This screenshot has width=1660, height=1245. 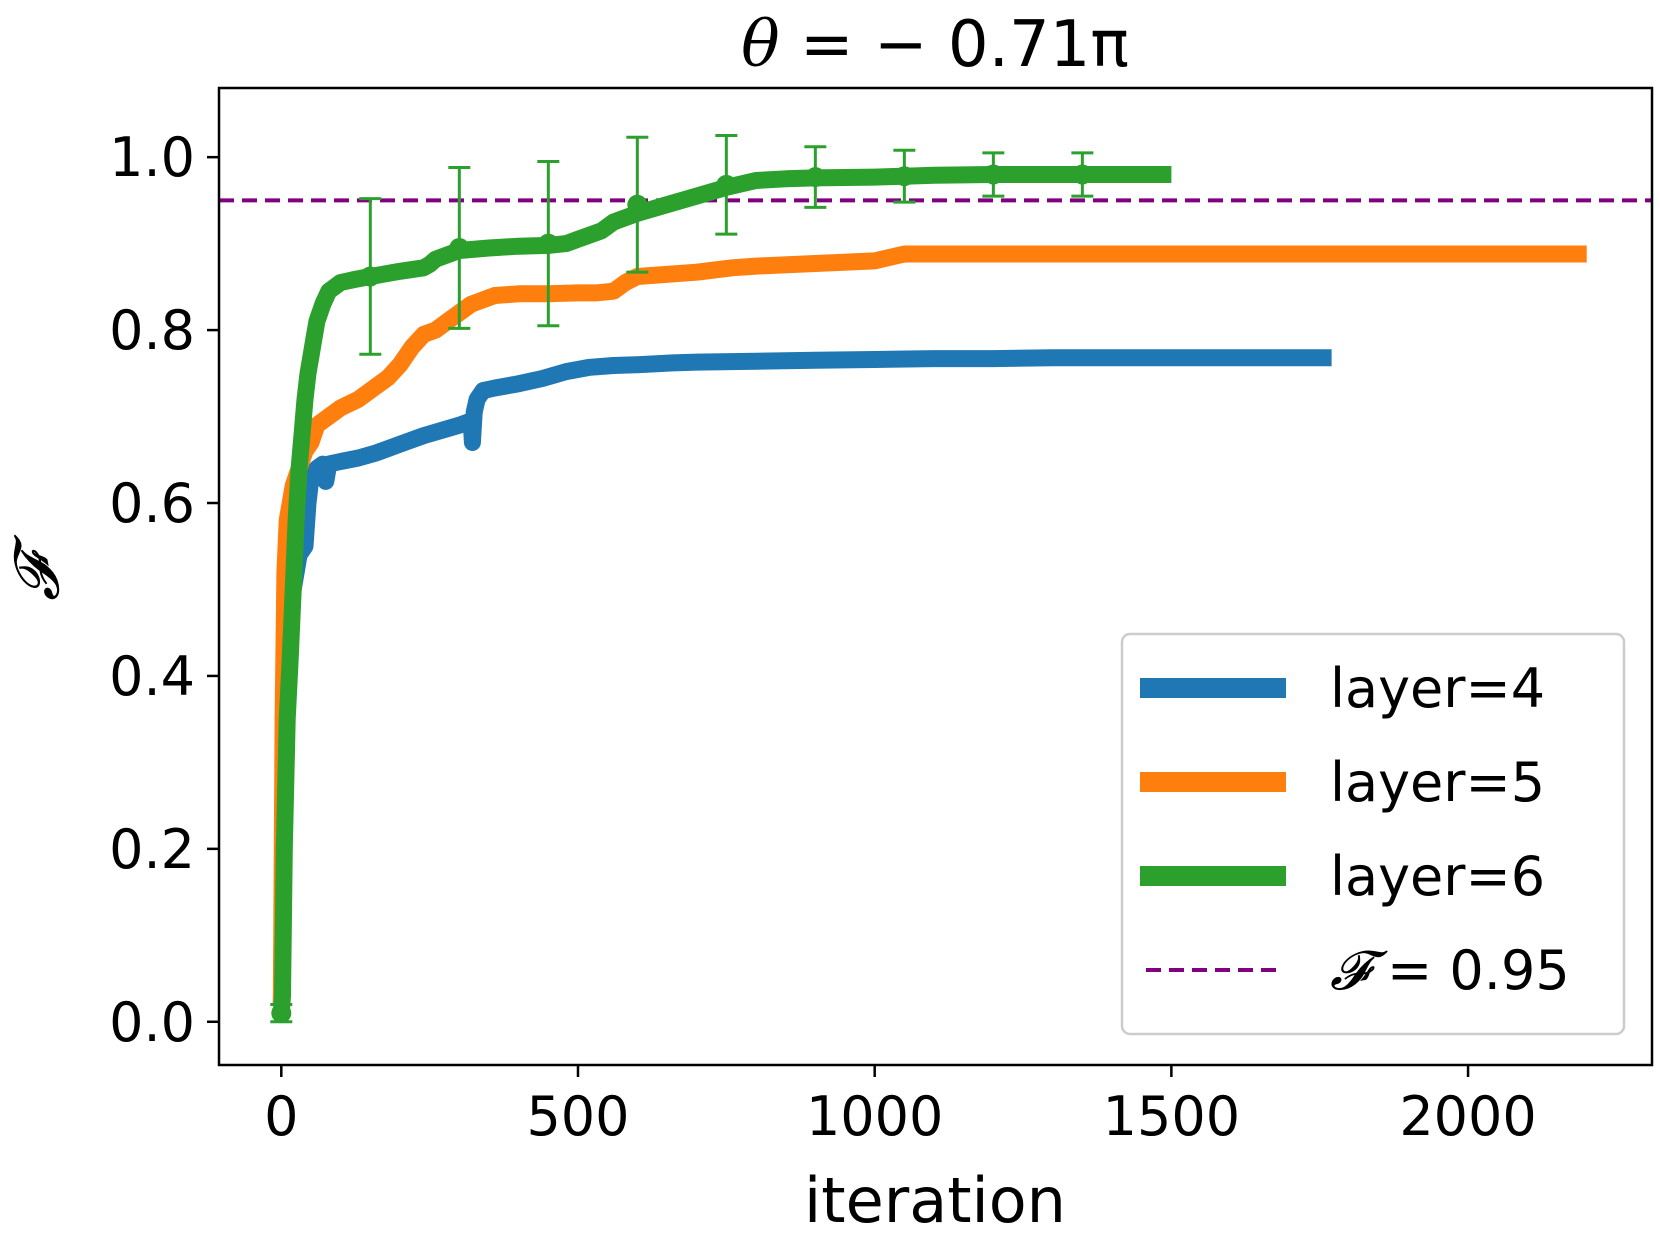 I want to click on x-axis-label: iteration, so click(x=935, y=1200).